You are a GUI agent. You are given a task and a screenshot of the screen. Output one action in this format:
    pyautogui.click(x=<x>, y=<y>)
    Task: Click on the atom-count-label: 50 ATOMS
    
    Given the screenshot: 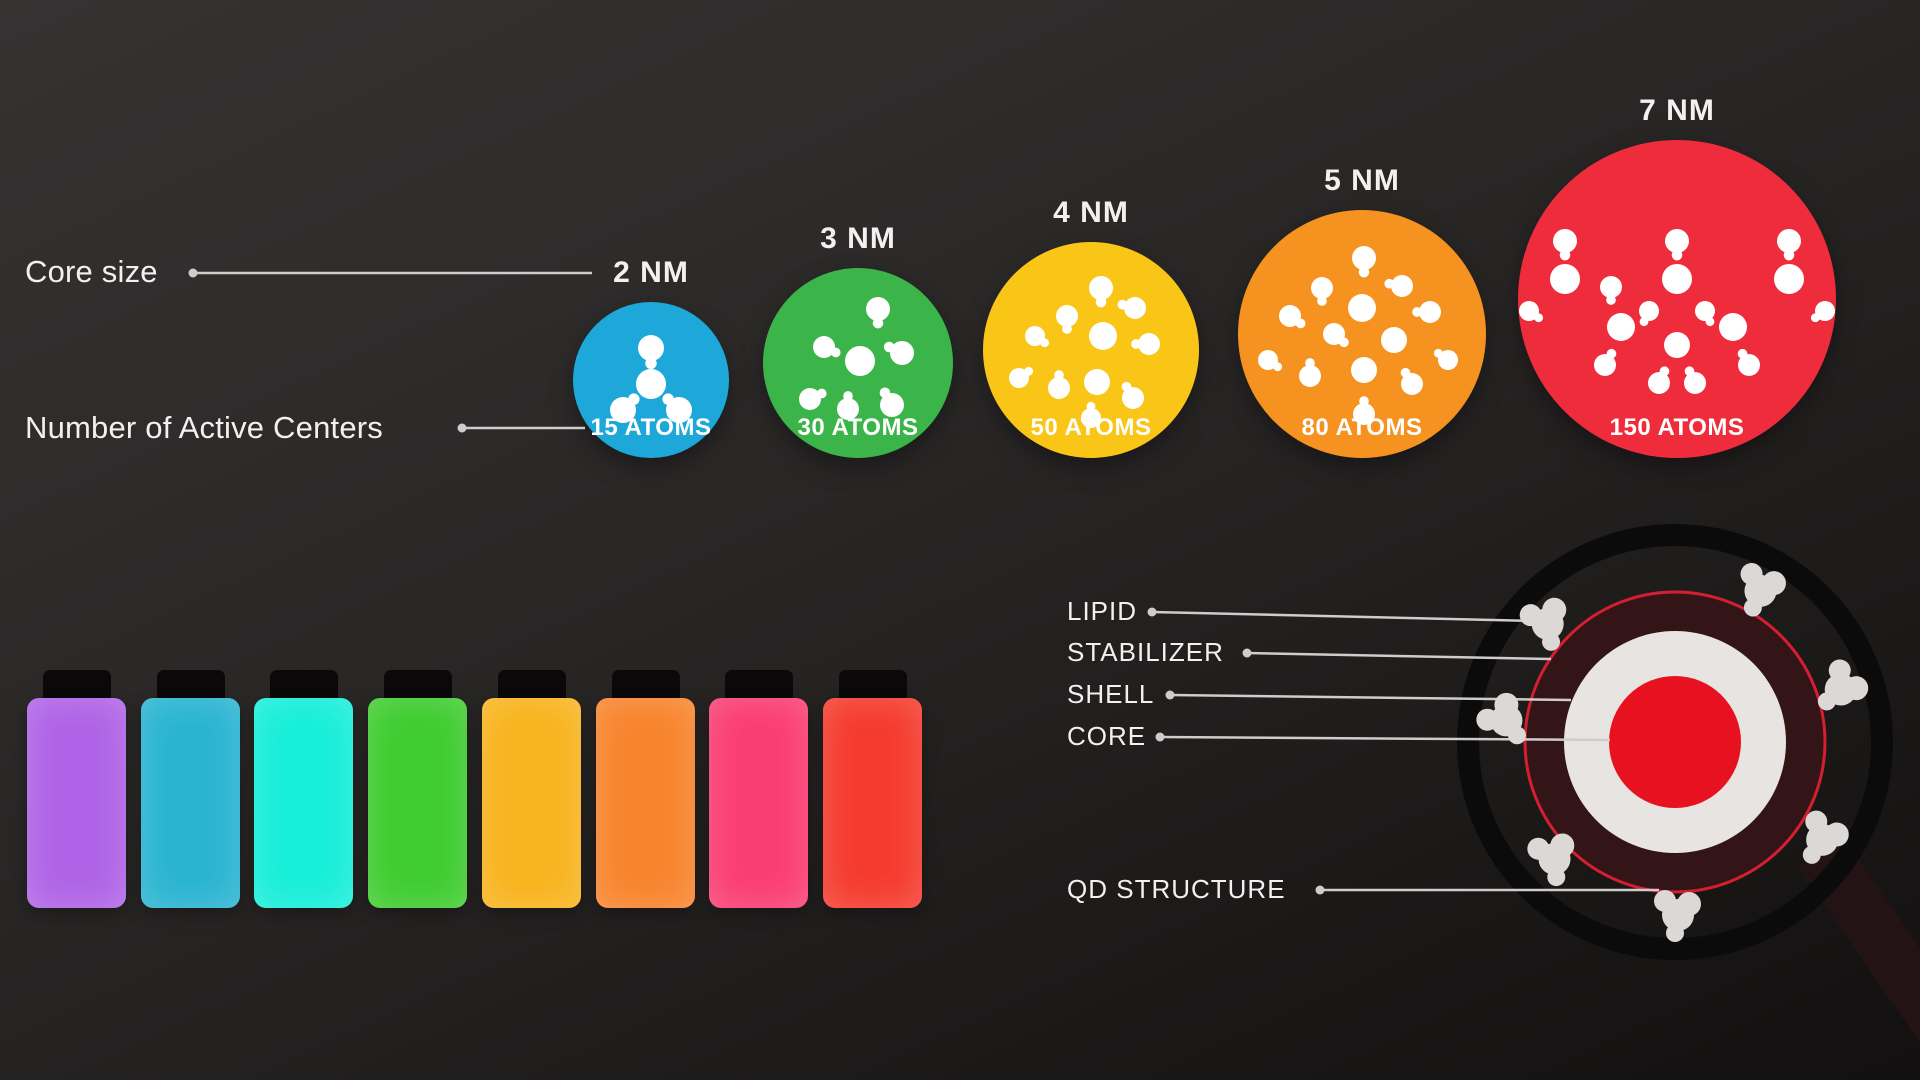 What is the action you would take?
    pyautogui.click(x=1091, y=427)
    